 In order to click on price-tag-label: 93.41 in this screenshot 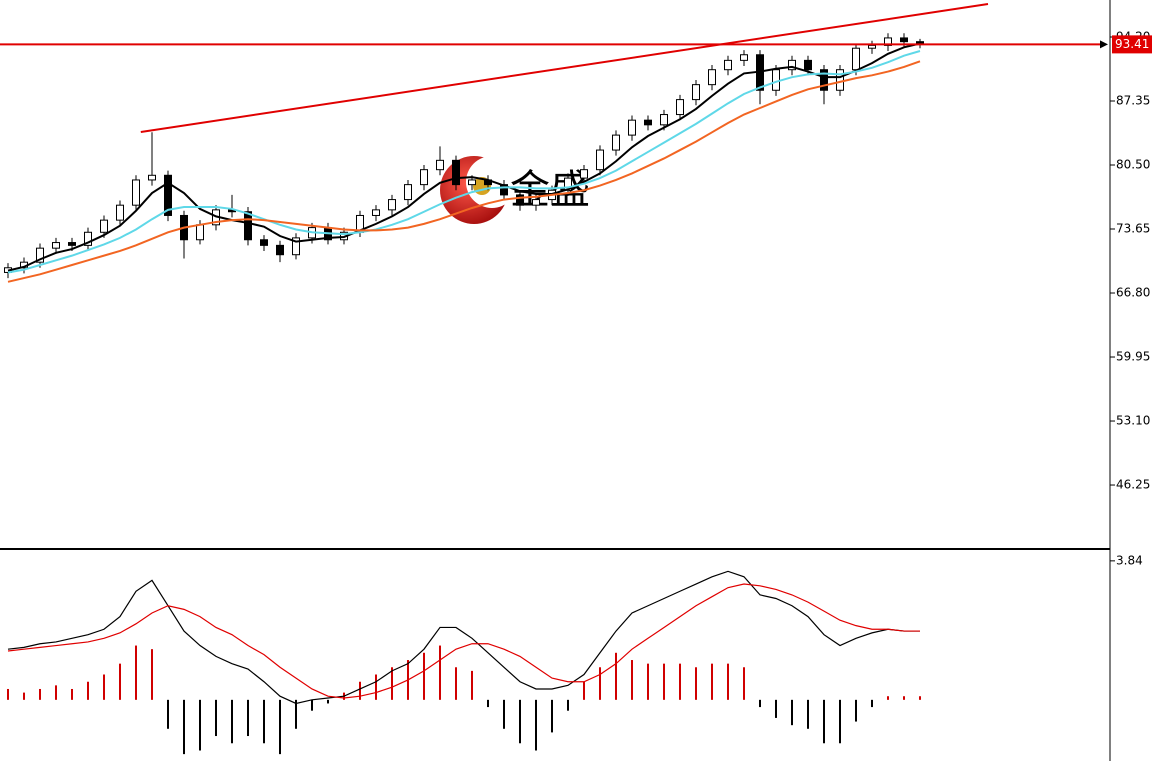, I will do `click(1132, 44)`.